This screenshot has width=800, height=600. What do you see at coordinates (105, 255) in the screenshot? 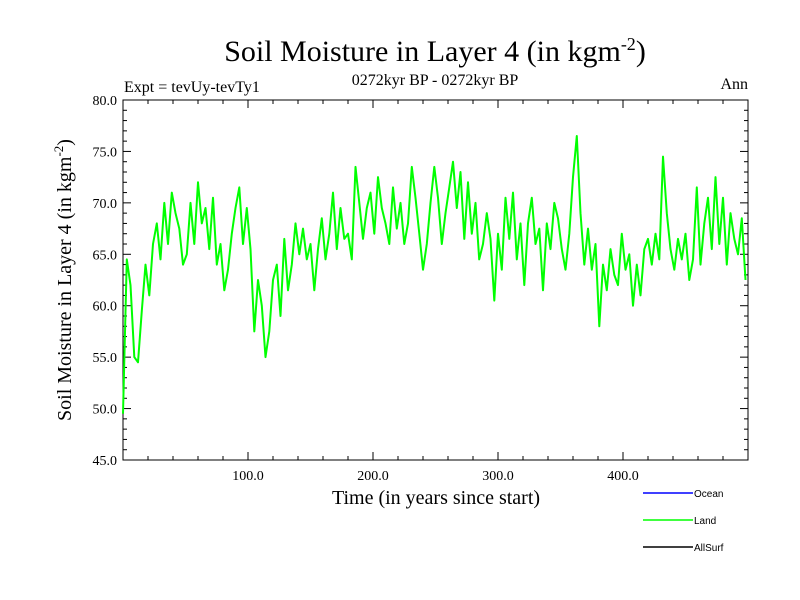
I see `y-tick-label: 65.0` at bounding box center [105, 255].